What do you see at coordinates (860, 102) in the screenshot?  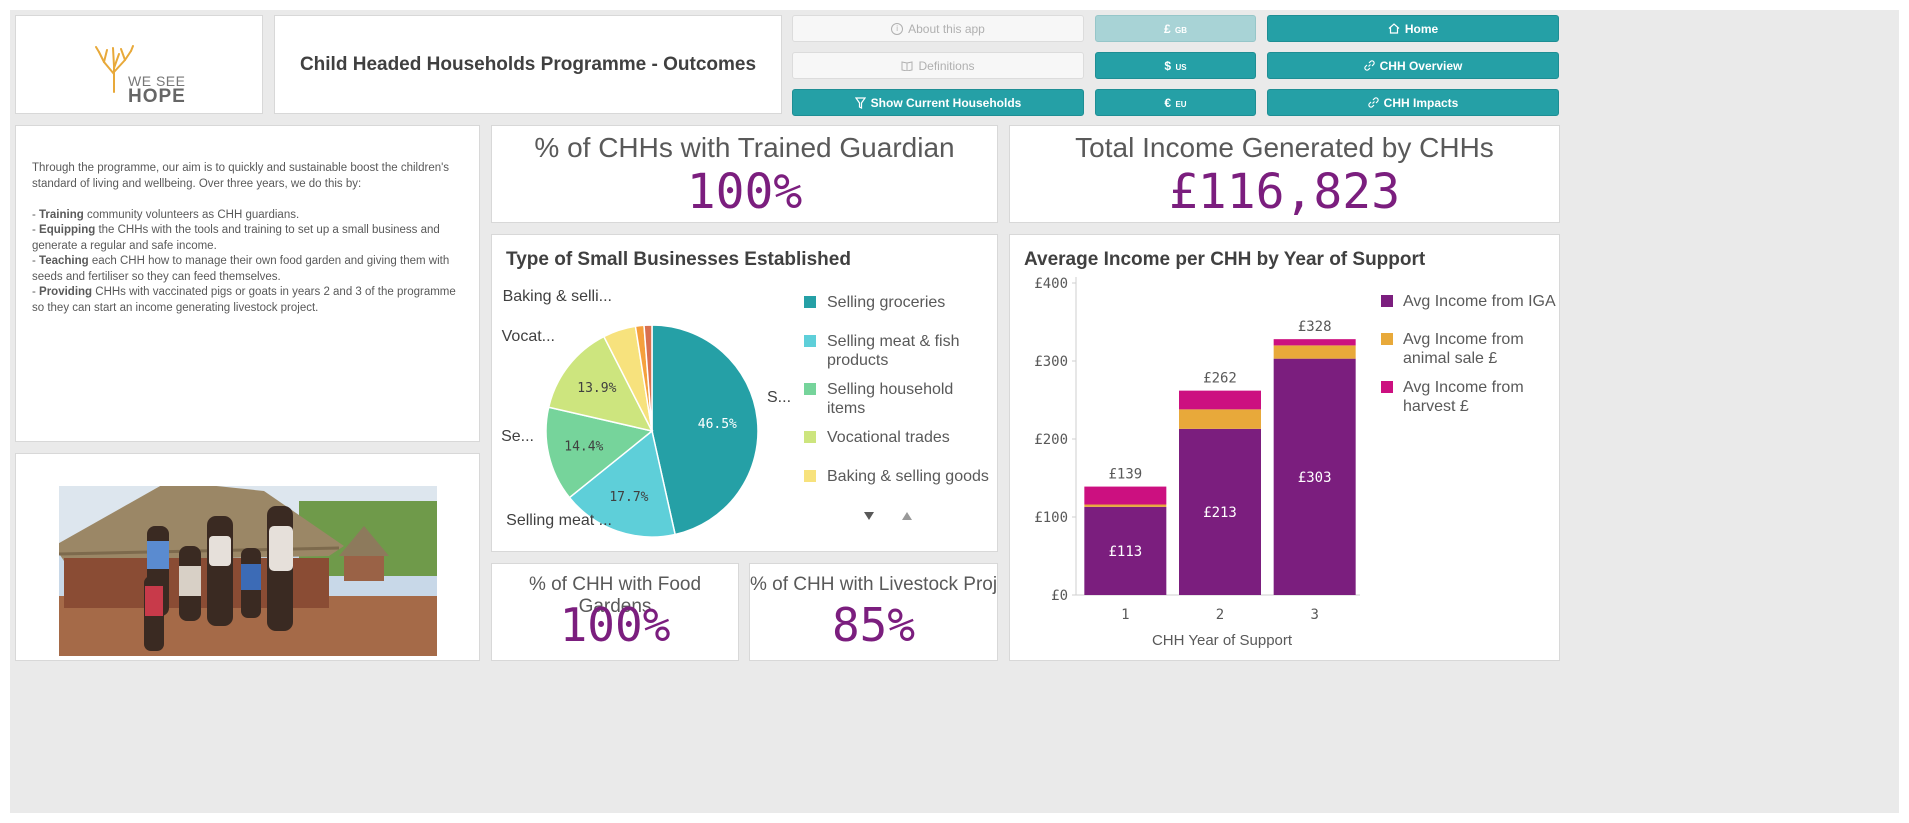 I see `filter-icon` at bounding box center [860, 102].